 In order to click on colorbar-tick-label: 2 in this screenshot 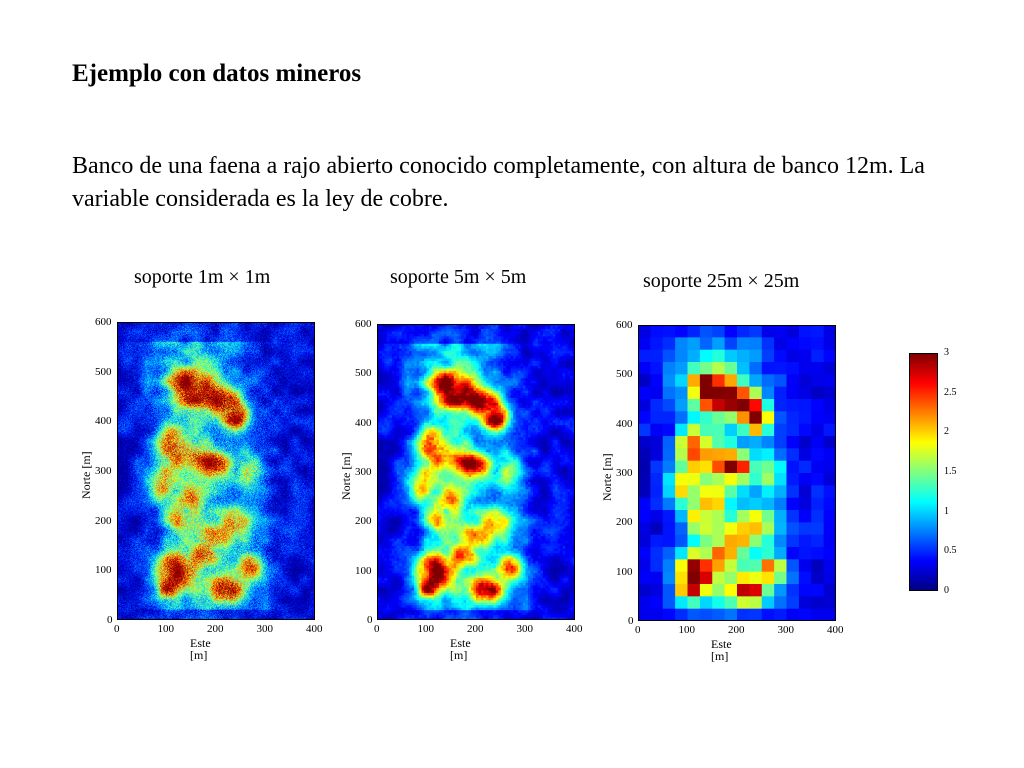, I will do `click(946, 432)`.